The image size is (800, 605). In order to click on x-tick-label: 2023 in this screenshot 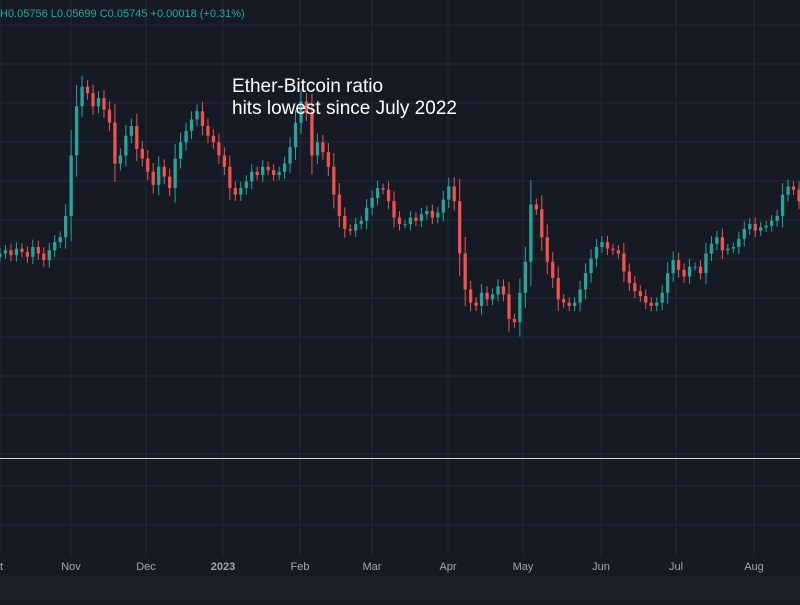, I will do `click(223, 567)`.